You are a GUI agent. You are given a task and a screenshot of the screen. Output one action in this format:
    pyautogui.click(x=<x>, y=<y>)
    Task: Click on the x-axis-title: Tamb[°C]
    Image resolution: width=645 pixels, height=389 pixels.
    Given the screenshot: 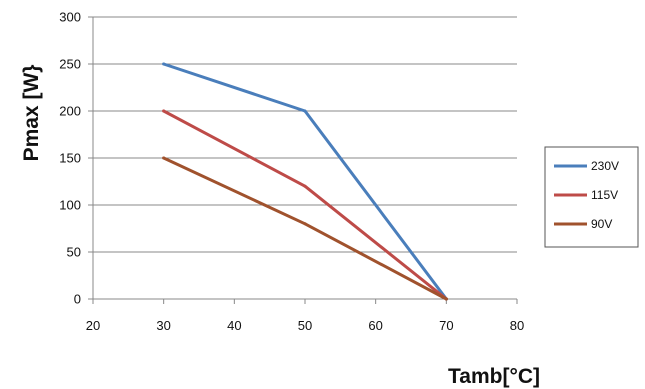 What is the action you would take?
    pyautogui.click(x=494, y=376)
    